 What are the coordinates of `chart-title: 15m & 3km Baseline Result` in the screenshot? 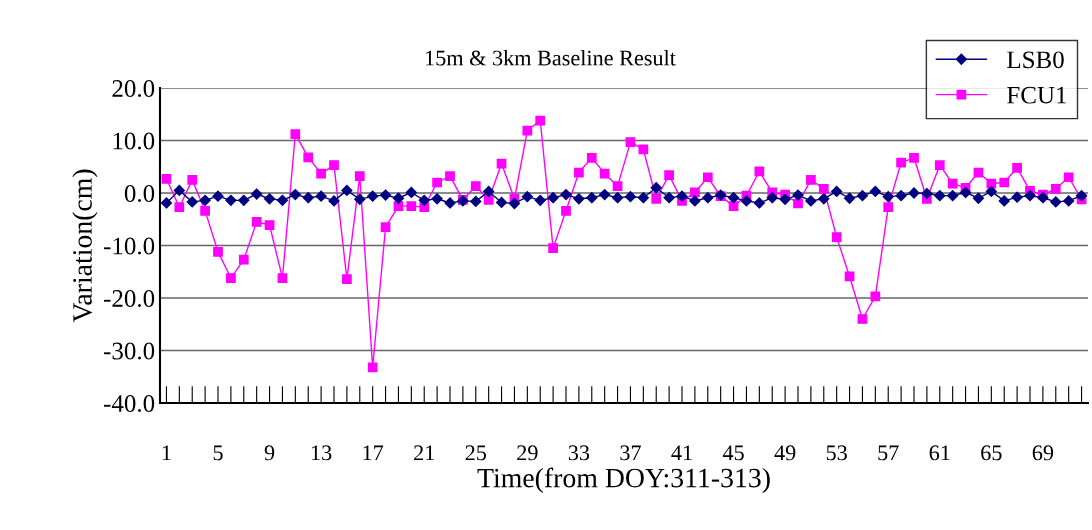 It's located at (551, 57).